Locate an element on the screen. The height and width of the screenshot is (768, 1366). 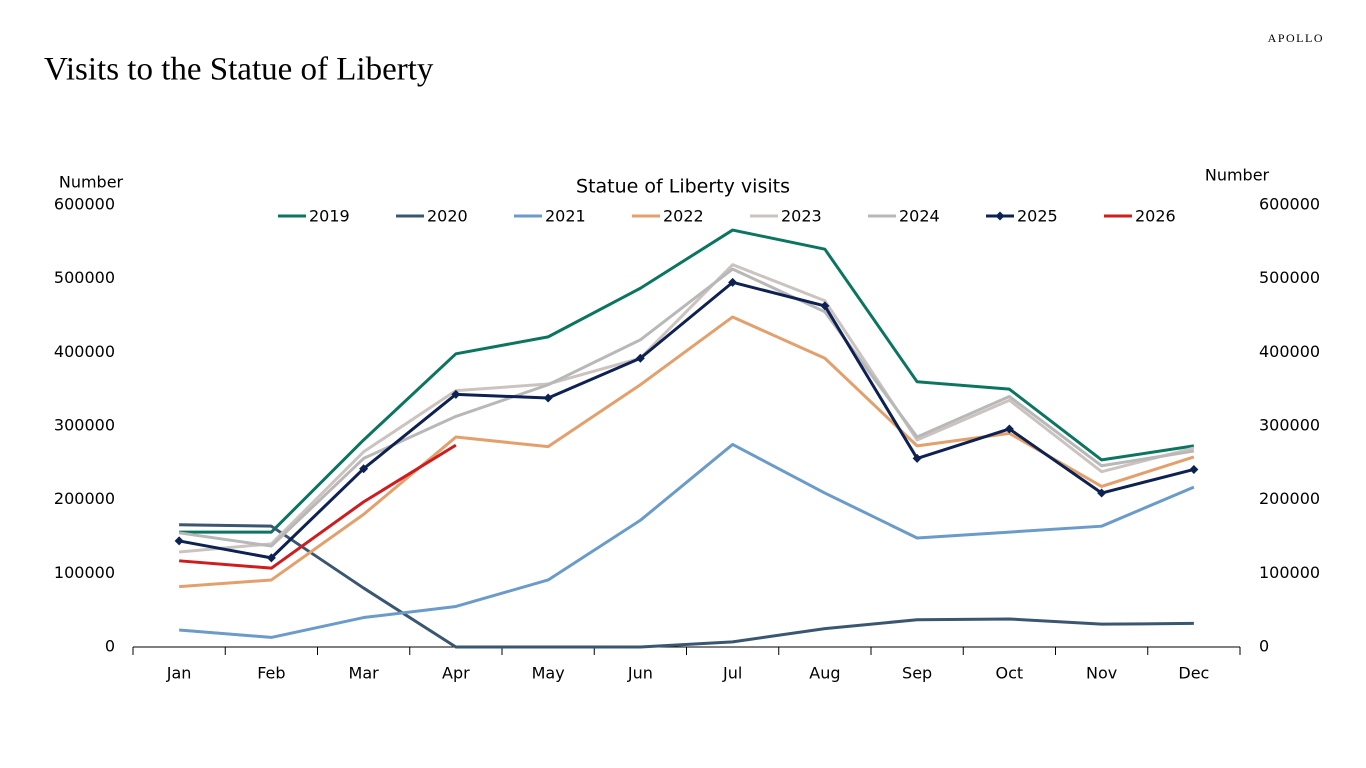
x-tick-label: Mar is located at coordinates (364, 673).